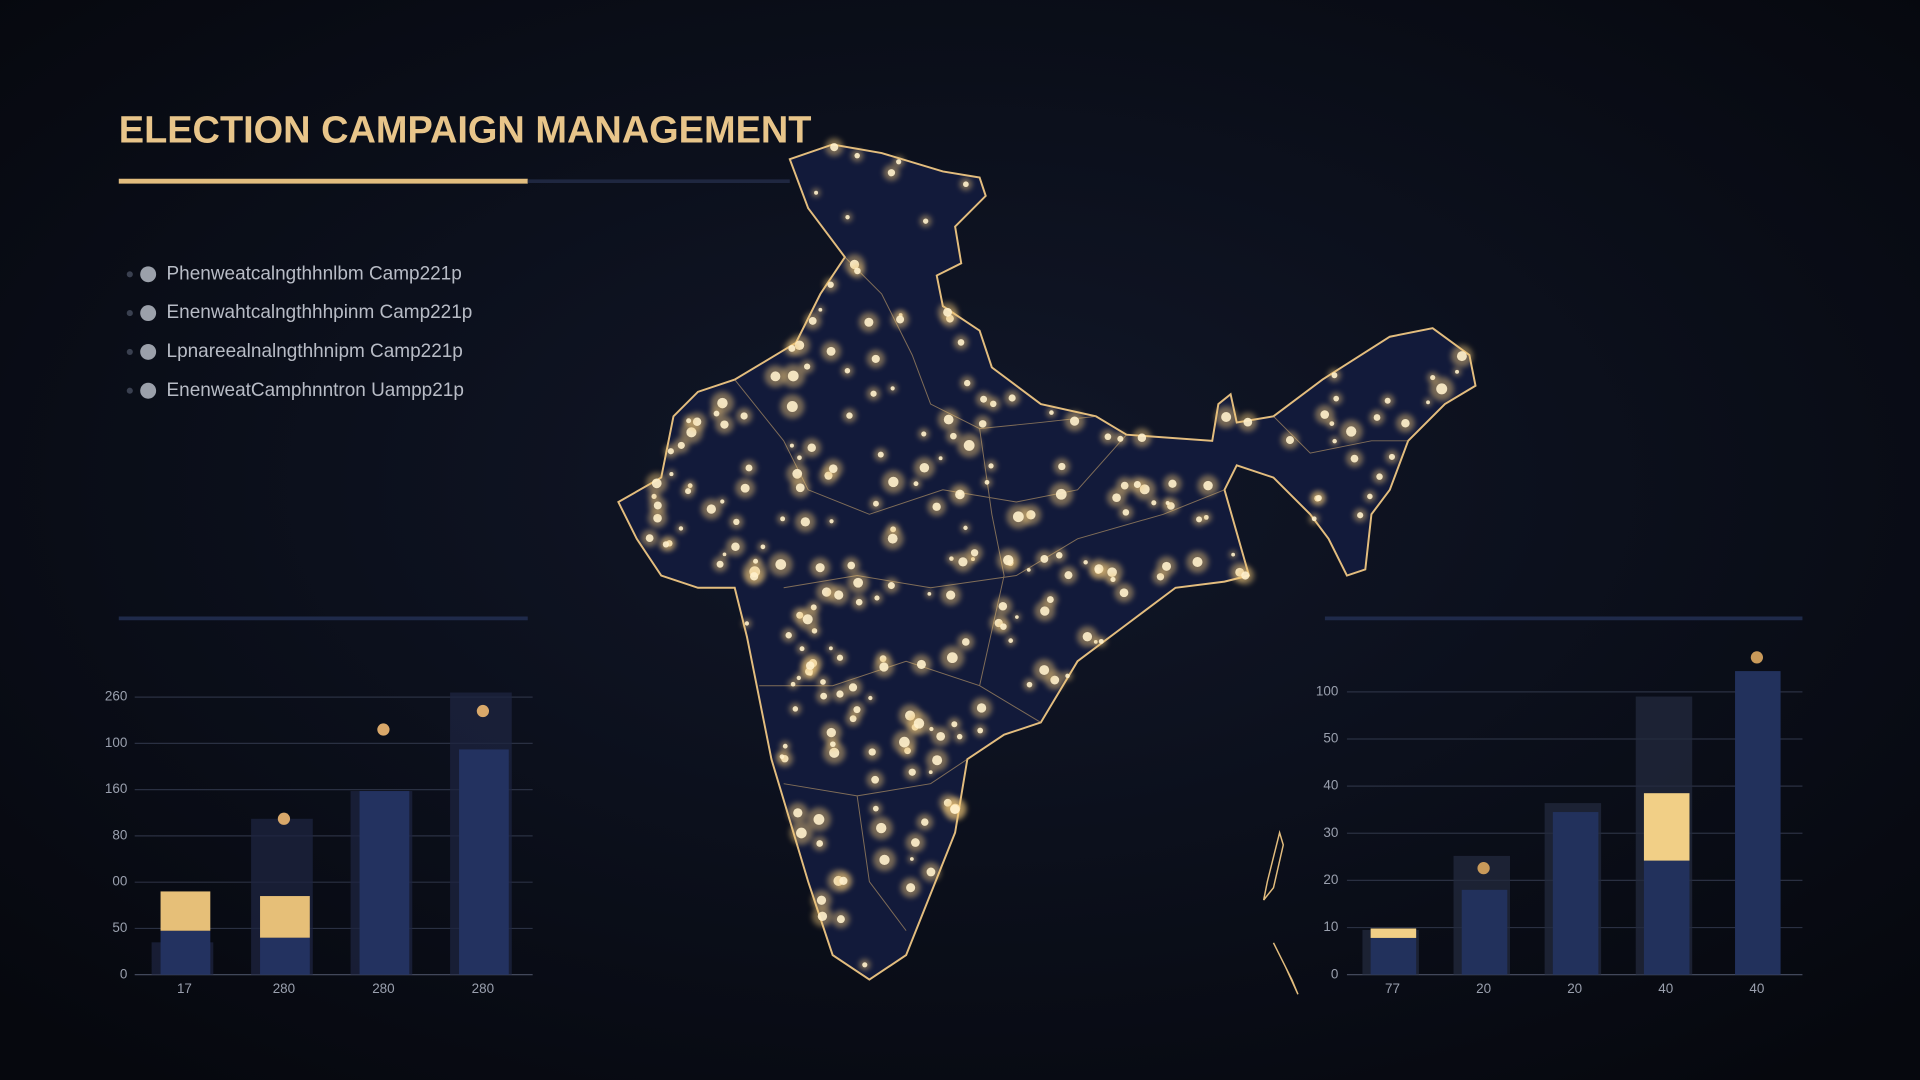  Describe the element at coordinates (119, 881) in the screenshot. I see `y-tick-label: 00` at that location.